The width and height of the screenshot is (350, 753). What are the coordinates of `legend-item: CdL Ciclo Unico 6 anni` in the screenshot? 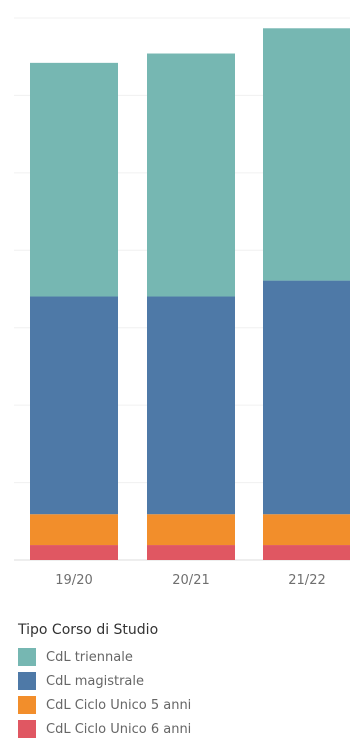 It's located at (178, 729).